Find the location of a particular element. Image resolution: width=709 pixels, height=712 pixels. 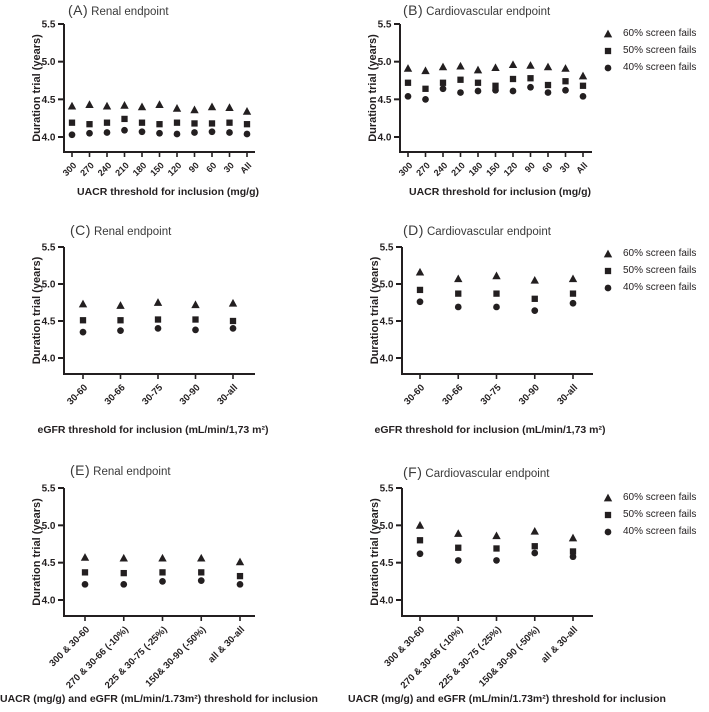

x-tick-label: 210 is located at coordinates (458, 169).